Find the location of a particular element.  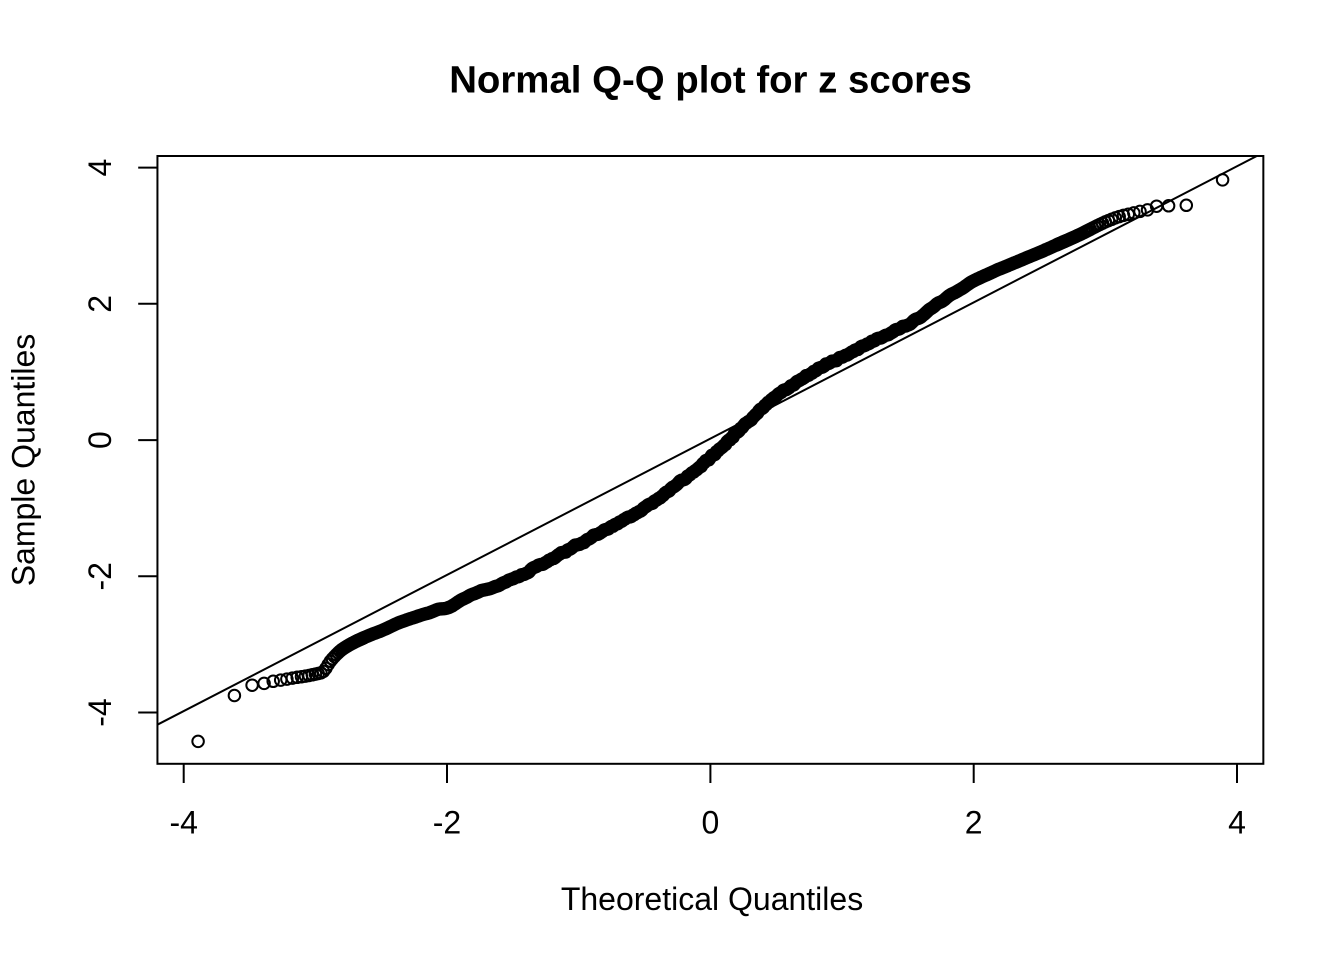

svg-text: Theoretical Quantiles is located at coordinates (712, 899).